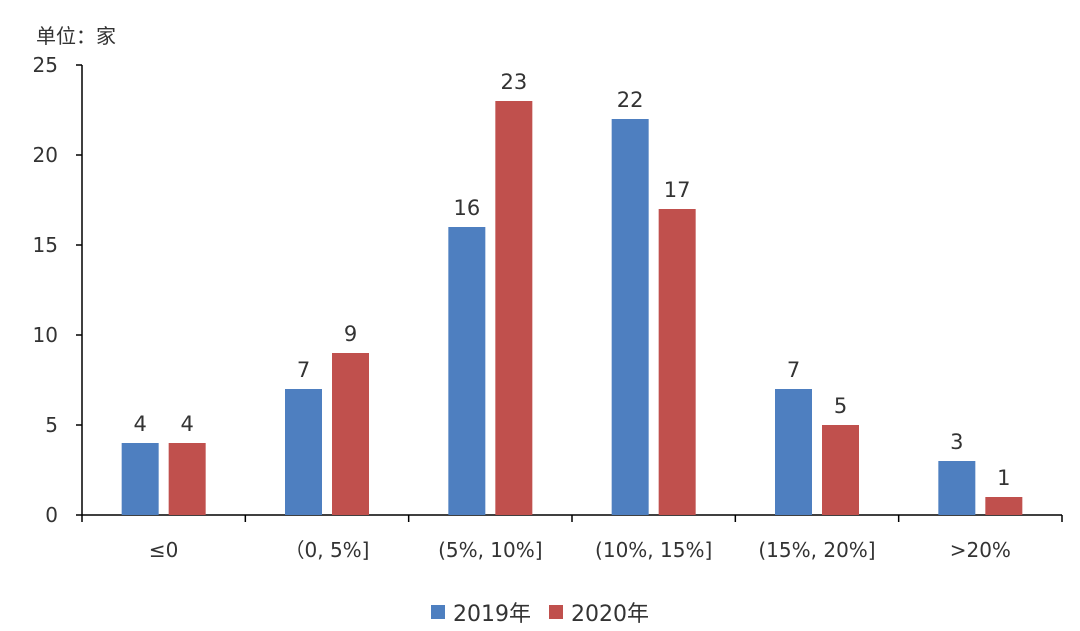  I want to click on unit-label: 单位：家, so click(76, 36).